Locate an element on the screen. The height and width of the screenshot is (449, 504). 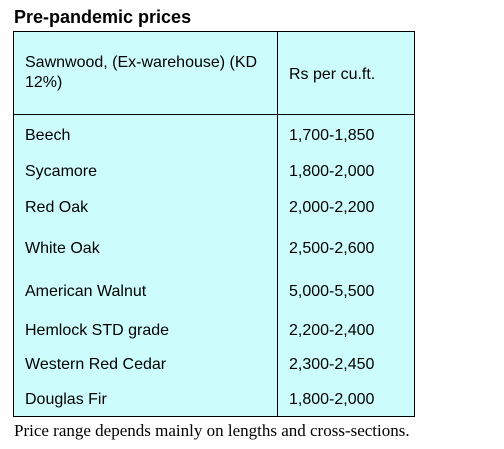
wood-name-cell: White Oak is located at coordinates (62, 248).